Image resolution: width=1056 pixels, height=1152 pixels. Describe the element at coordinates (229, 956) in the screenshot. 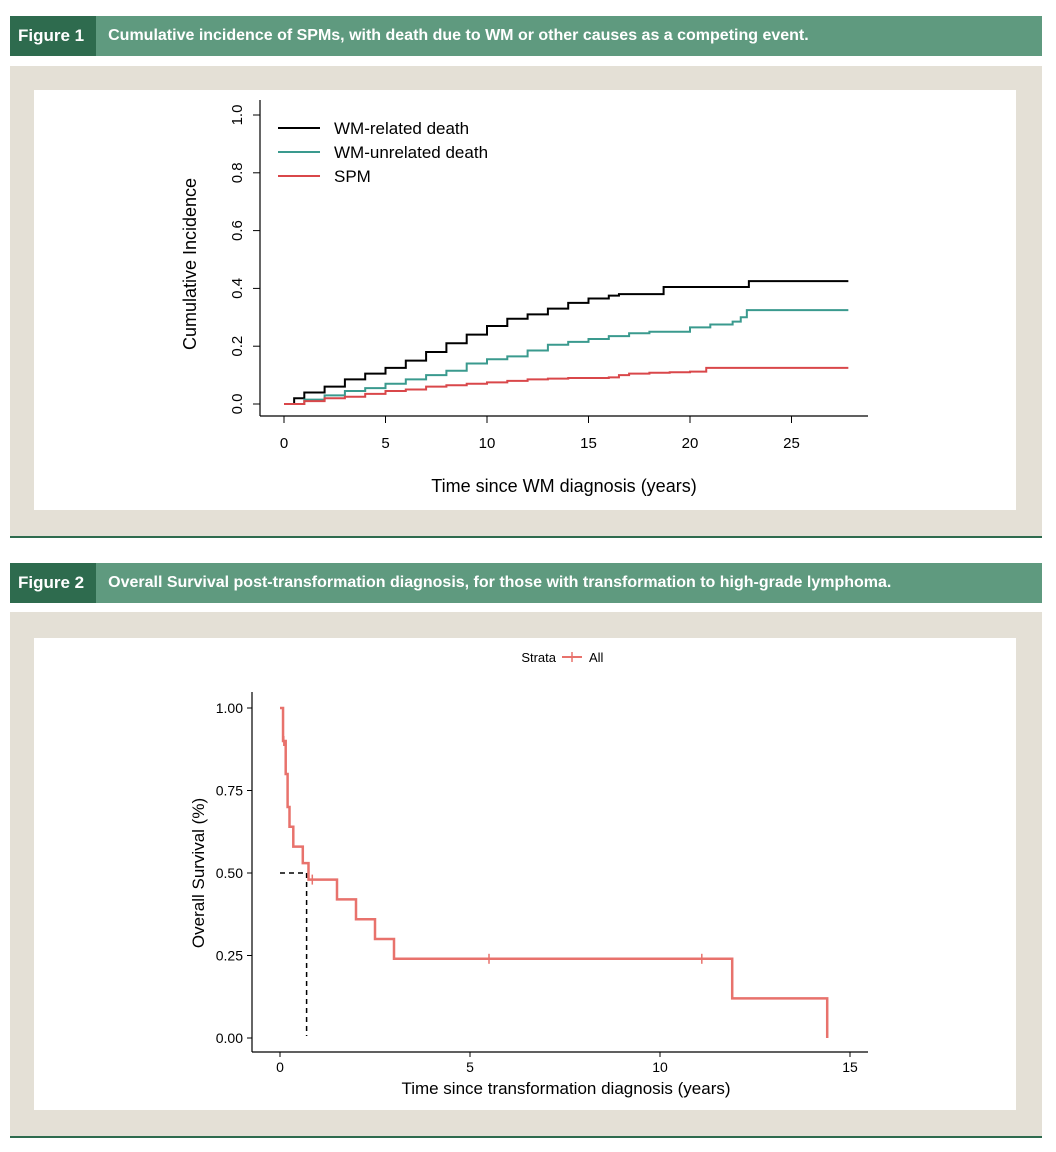

I see `y-tick-label: 0.25` at that location.